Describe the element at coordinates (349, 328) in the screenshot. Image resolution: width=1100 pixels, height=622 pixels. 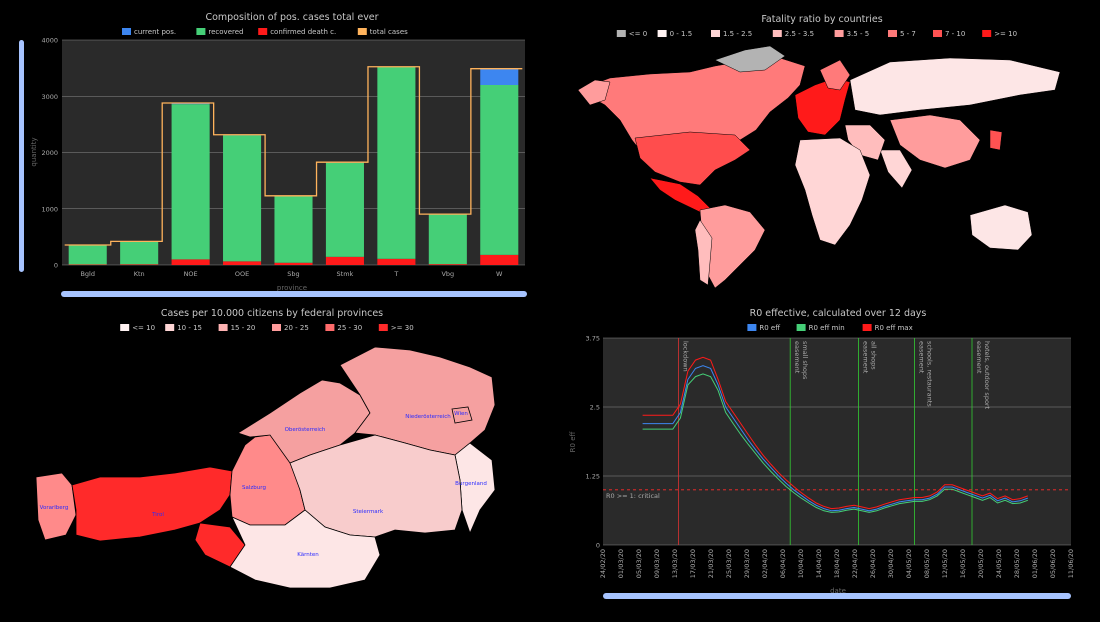
I see `austria-legend-label: 25 - 30` at that location.